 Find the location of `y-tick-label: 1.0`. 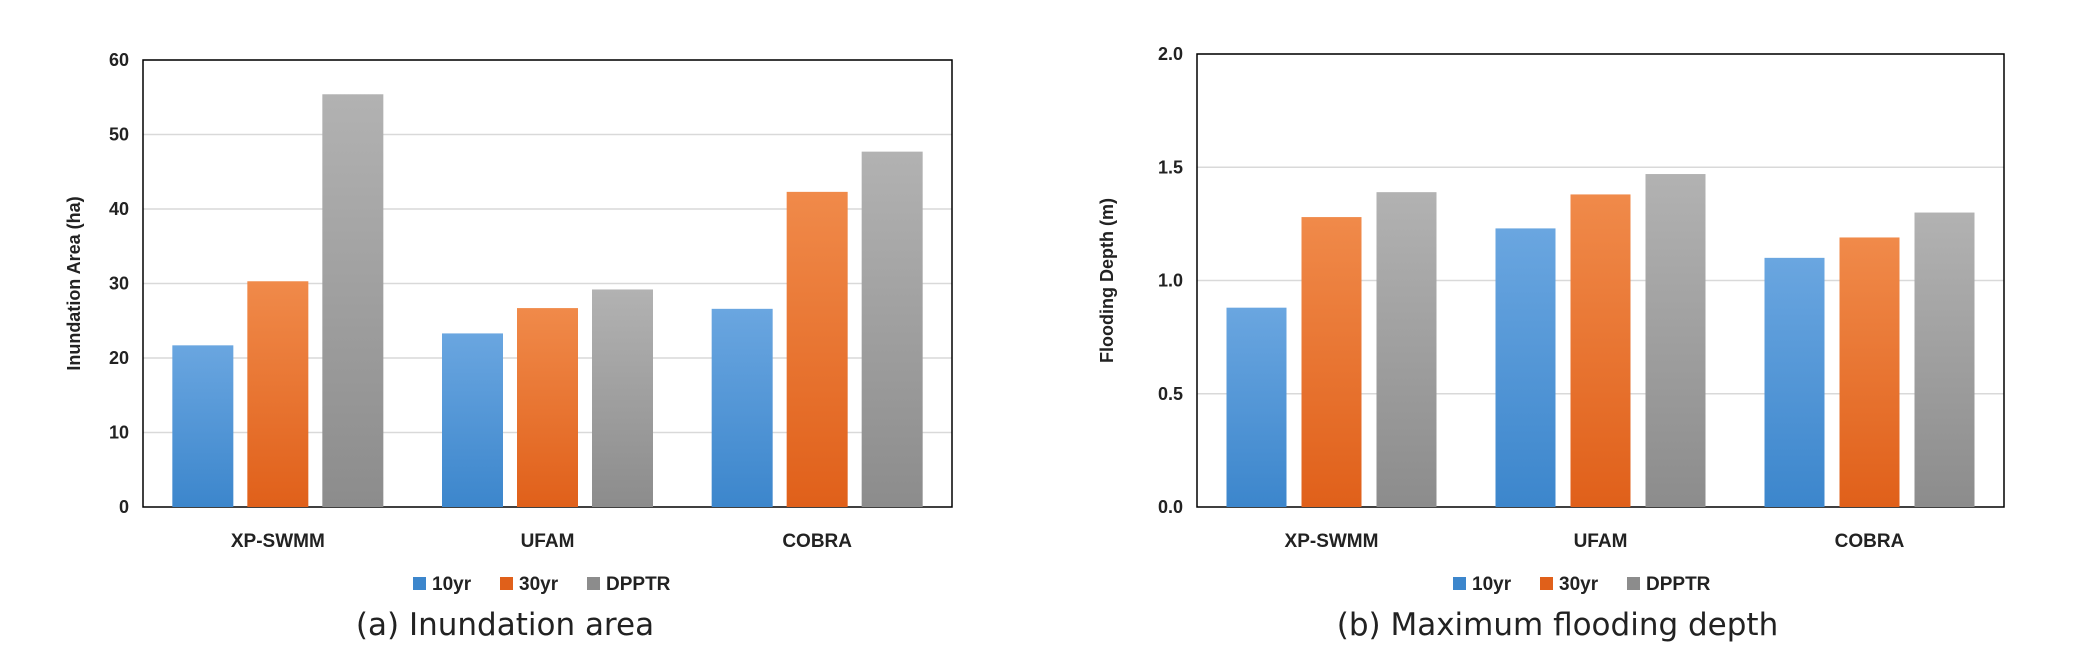

y-tick-label: 1.0 is located at coordinates (1170, 281).